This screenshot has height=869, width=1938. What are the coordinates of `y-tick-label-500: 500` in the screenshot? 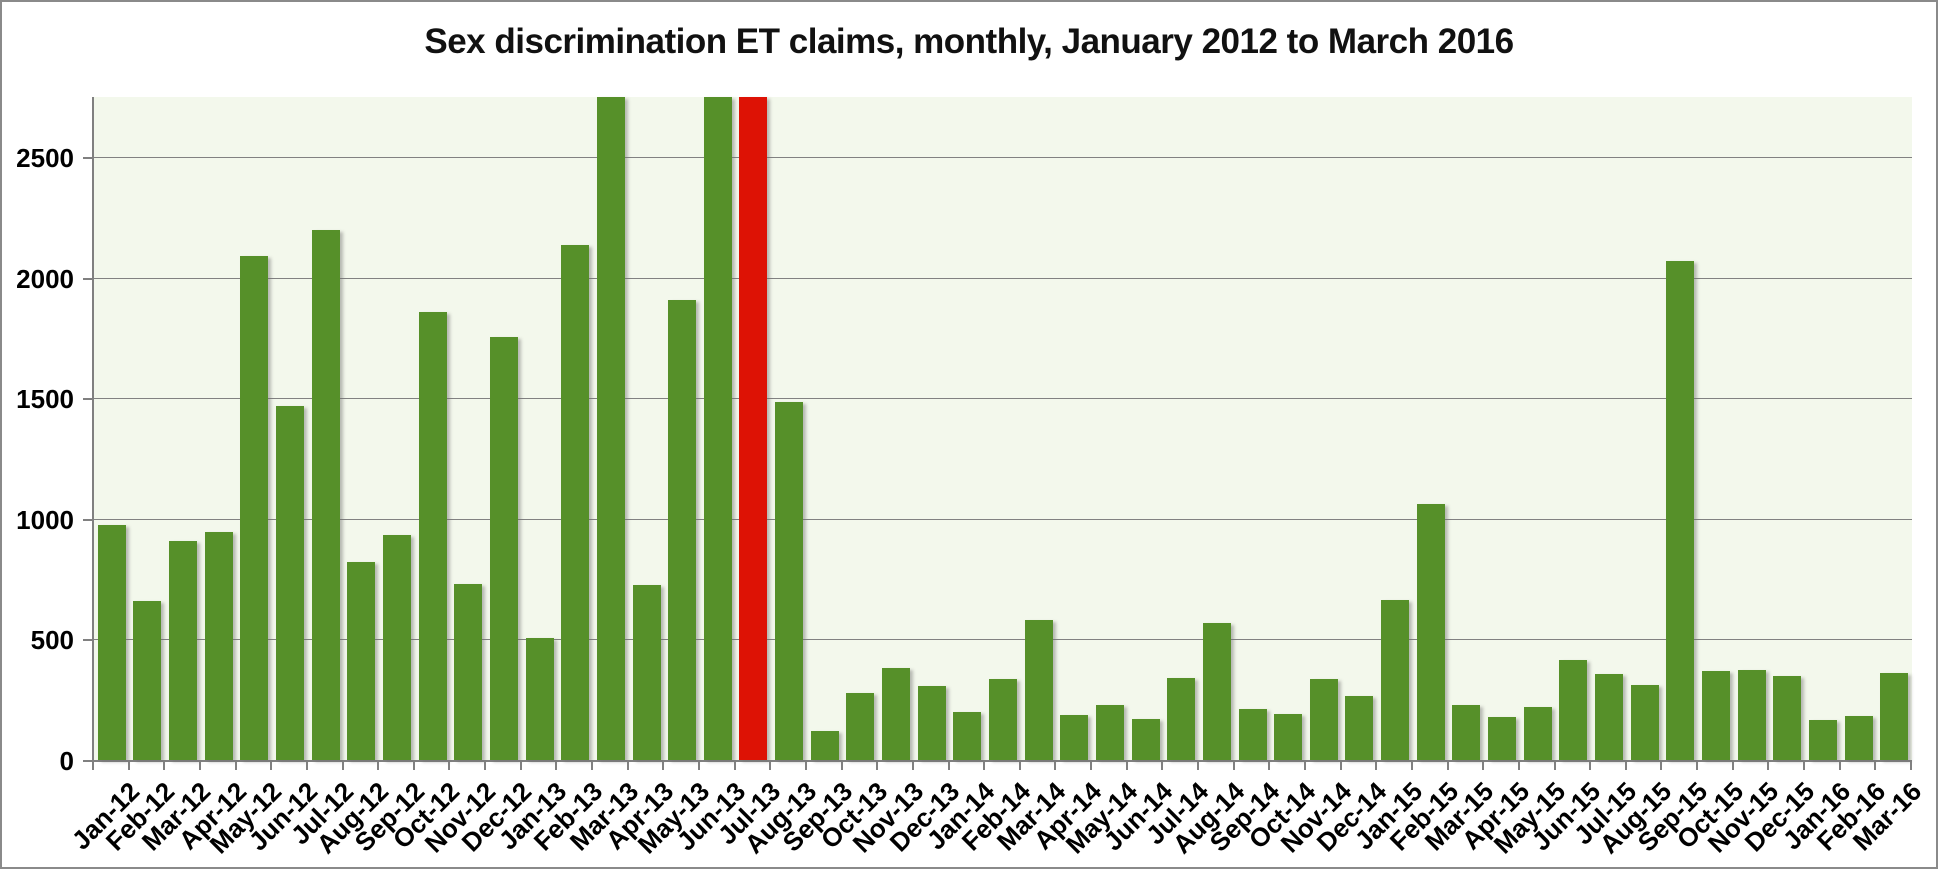 It's located at (52, 640).